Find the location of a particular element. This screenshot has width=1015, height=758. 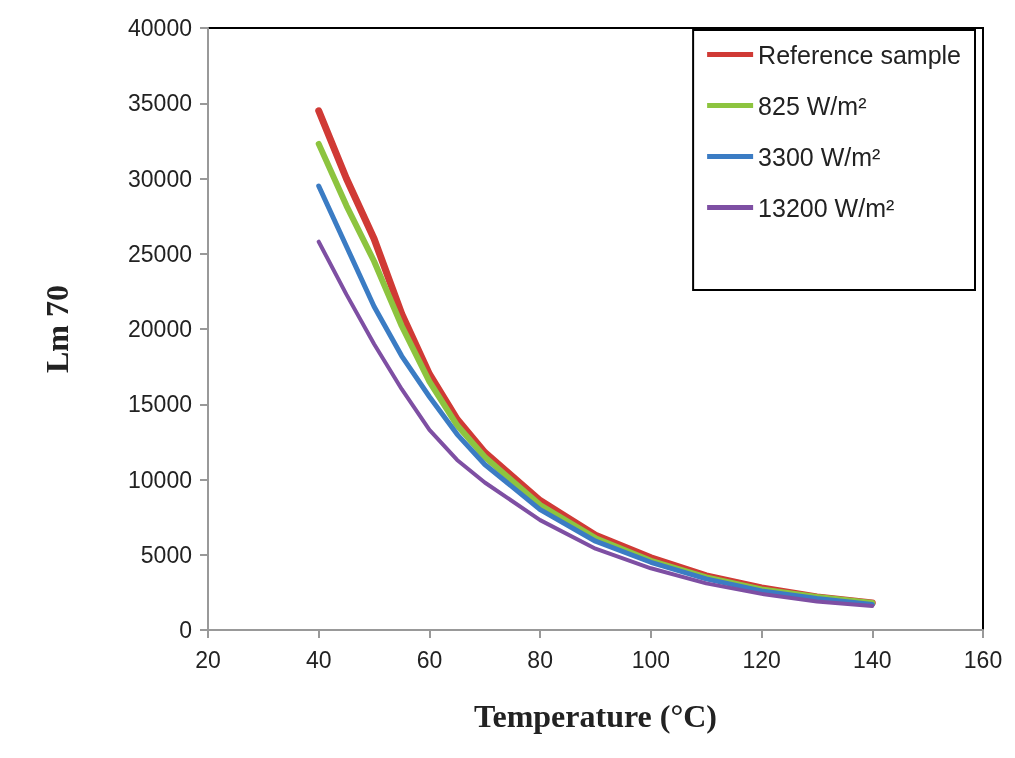

x-tick-label: 40 is located at coordinates (318, 659).